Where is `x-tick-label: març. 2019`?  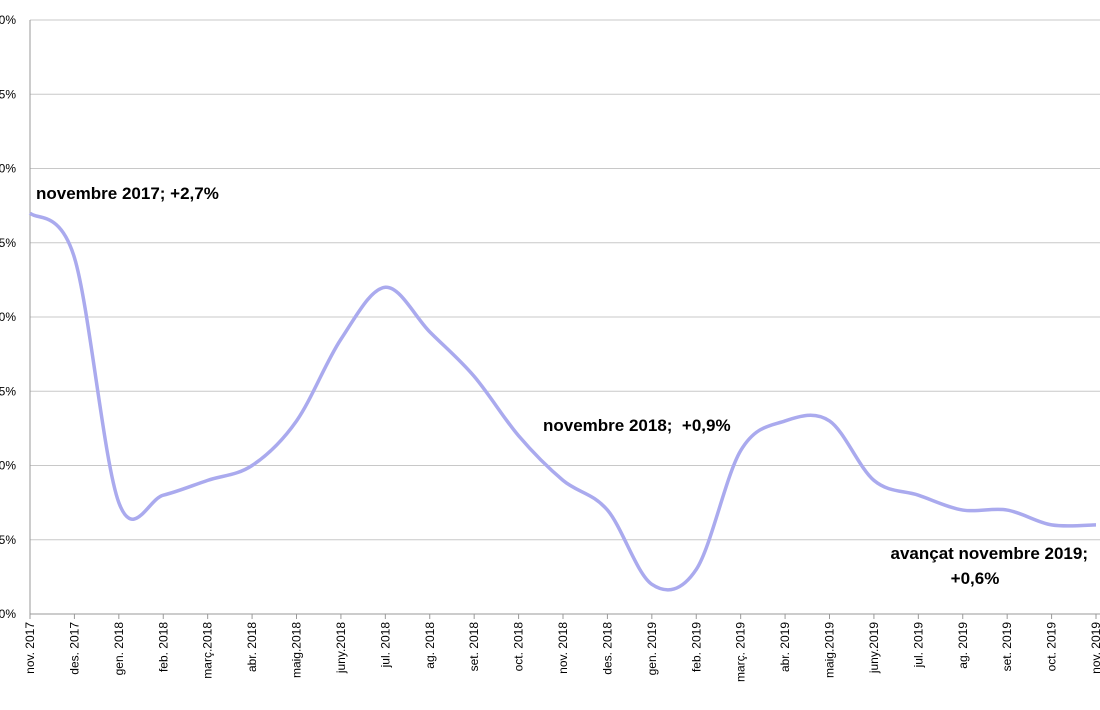 x-tick-label: març. 2019 is located at coordinates (741, 652).